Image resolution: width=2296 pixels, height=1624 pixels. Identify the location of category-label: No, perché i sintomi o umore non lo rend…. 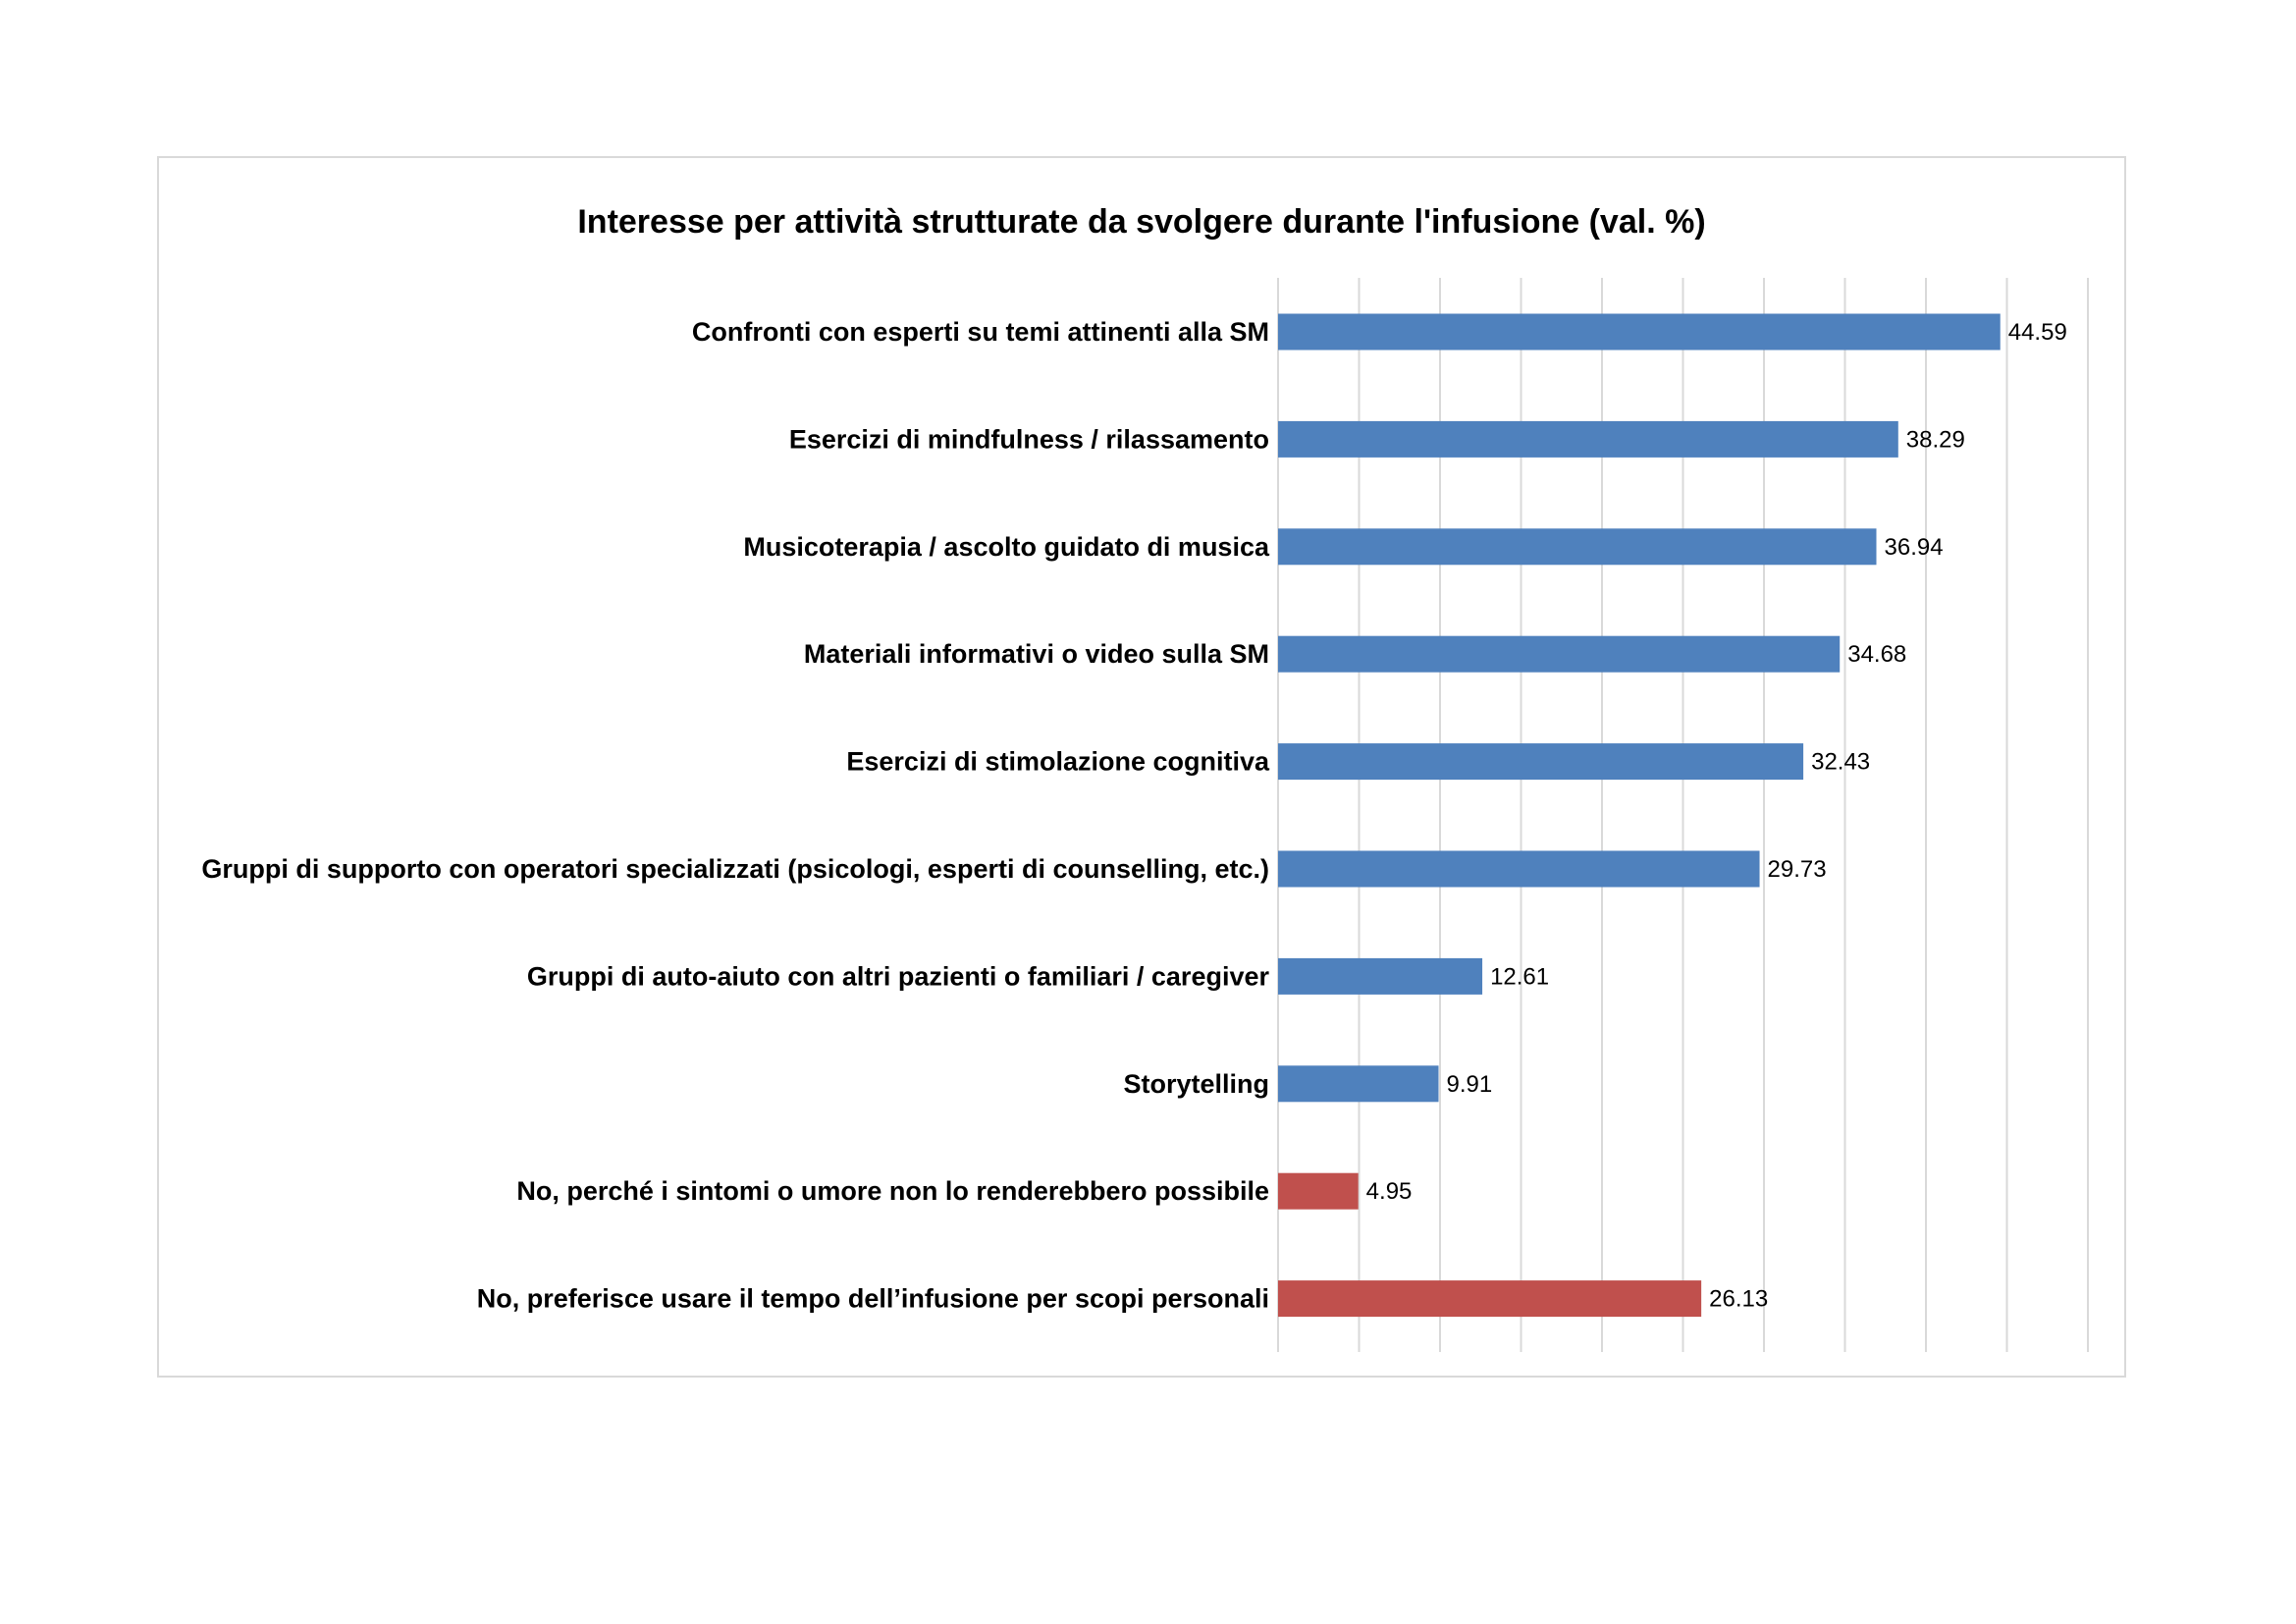
(892, 1191).